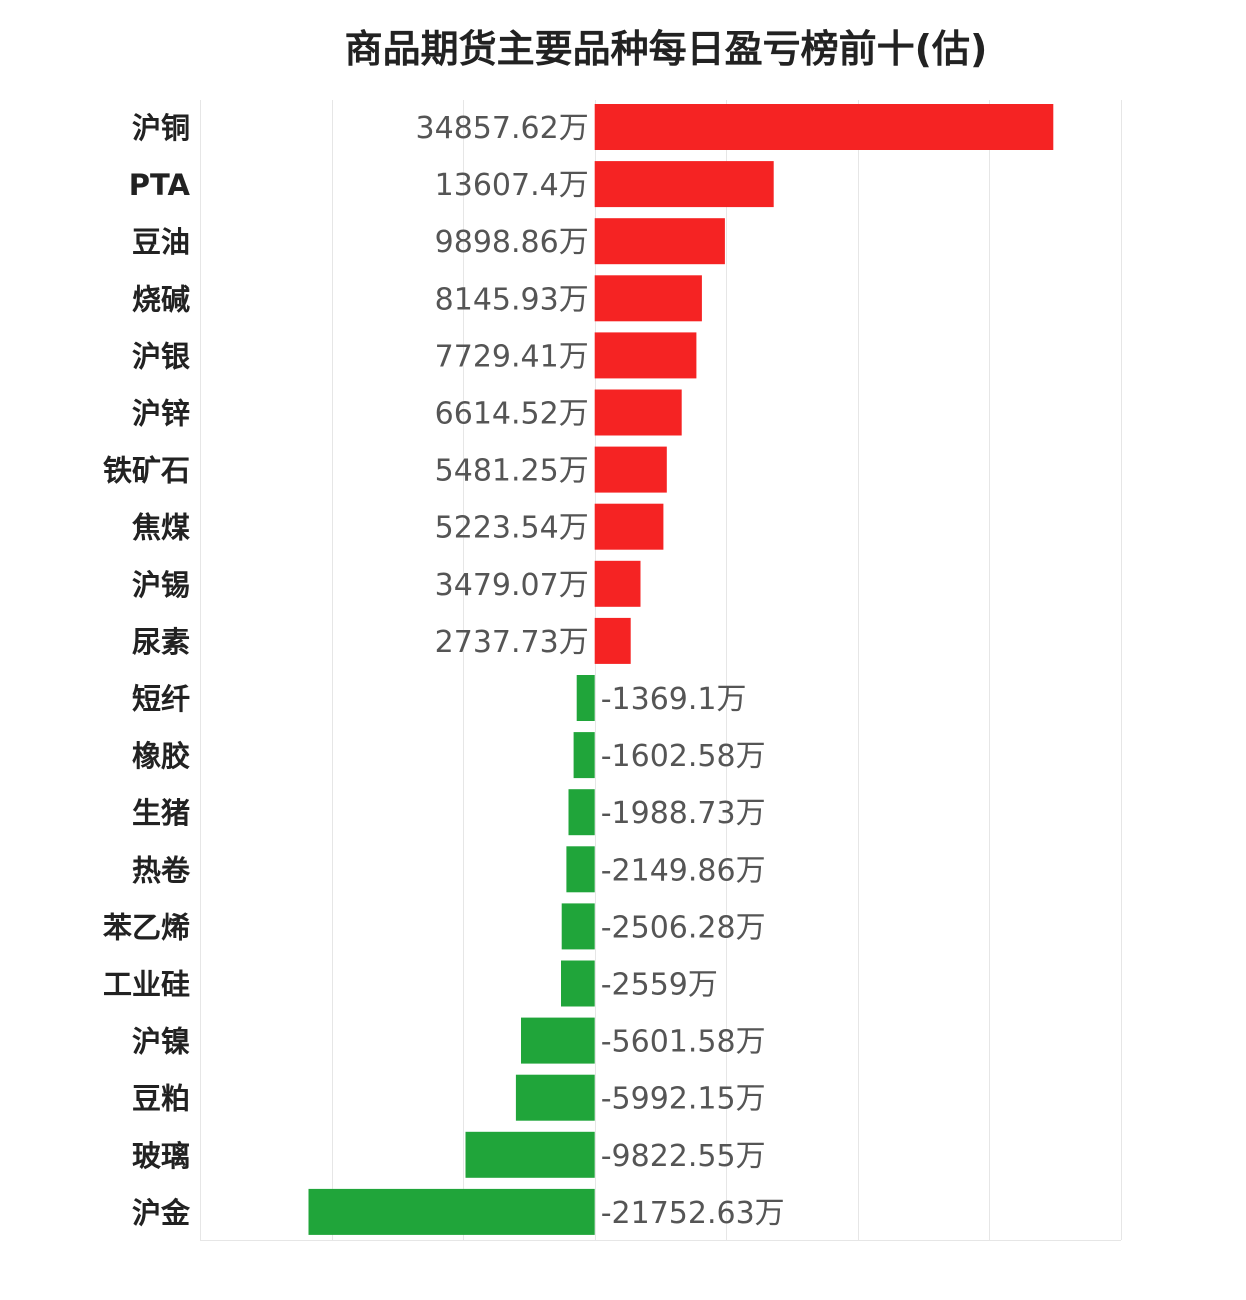  Describe the element at coordinates (161, 870) in the screenshot. I see `category-label: 热卷` at that location.